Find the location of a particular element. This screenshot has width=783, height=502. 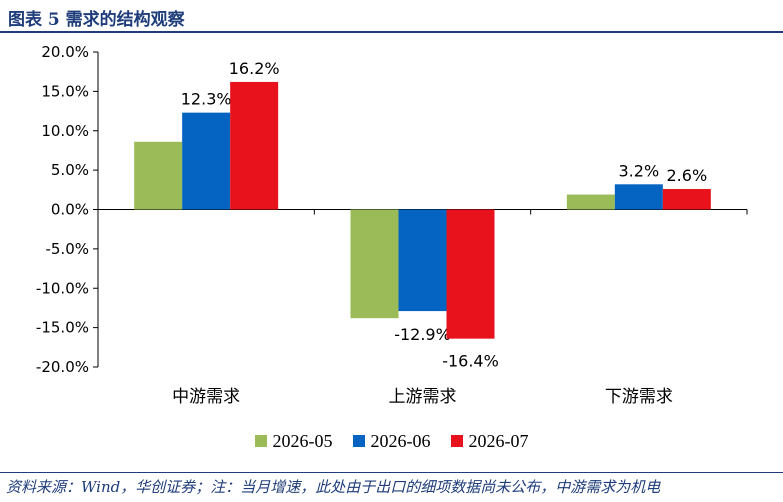

header-divider is located at coordinates (391, 32).